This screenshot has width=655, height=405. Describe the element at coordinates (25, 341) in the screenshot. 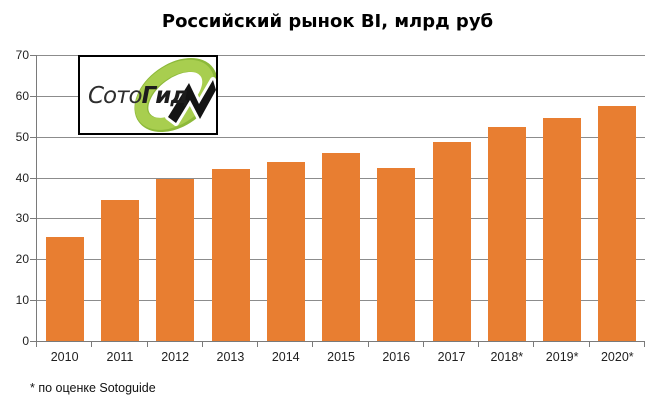

I see `y-tick-label: 0` at that location.